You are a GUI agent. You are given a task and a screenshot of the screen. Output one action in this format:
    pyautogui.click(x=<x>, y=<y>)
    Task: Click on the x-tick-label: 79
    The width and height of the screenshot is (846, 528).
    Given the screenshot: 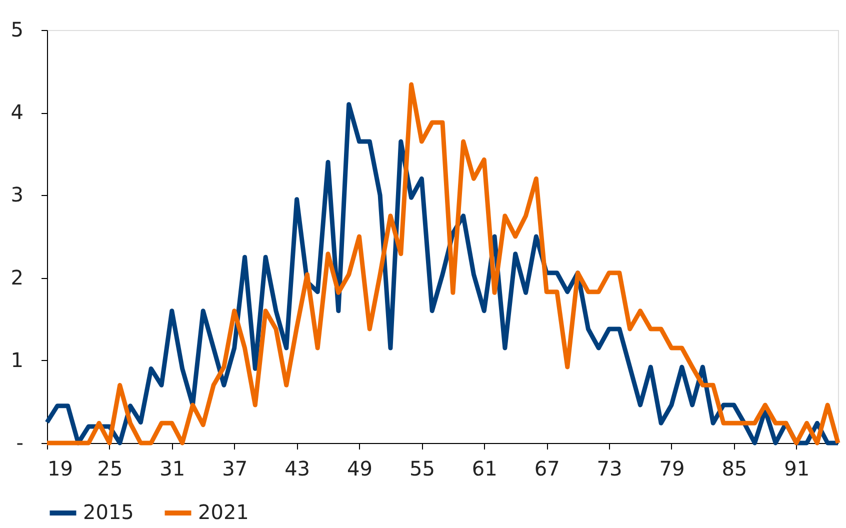 What is the action you would take?
    pyautogui.click(x=672, y=468)
    